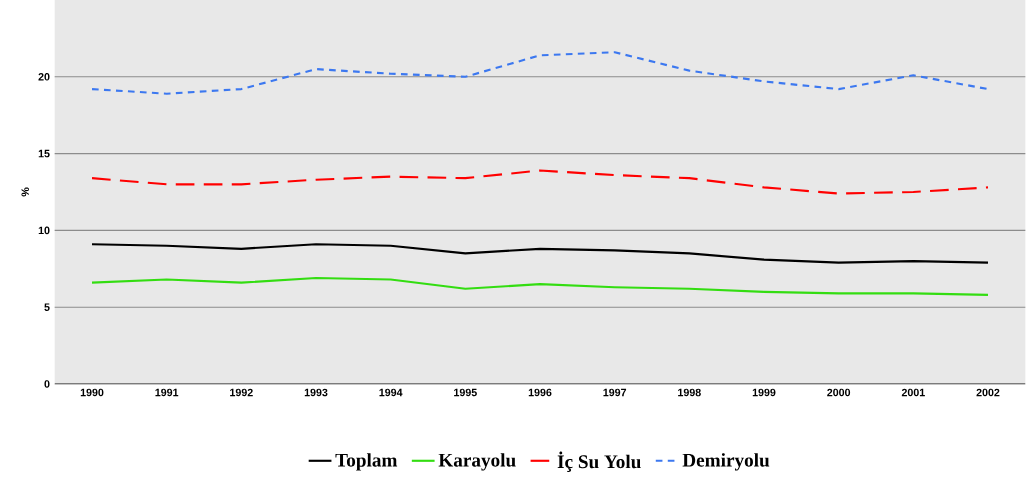 This screenshot has height=479, width=1028. I want to click on x-tick-label: 1998, so click(689, 392).